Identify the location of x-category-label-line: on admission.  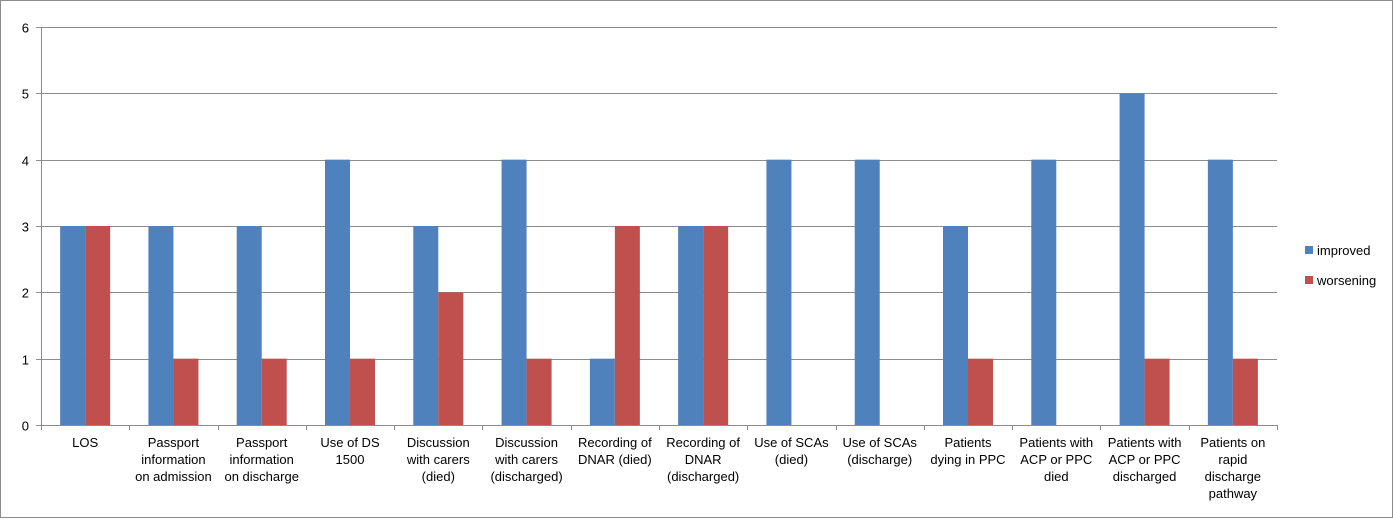
(173, 476).